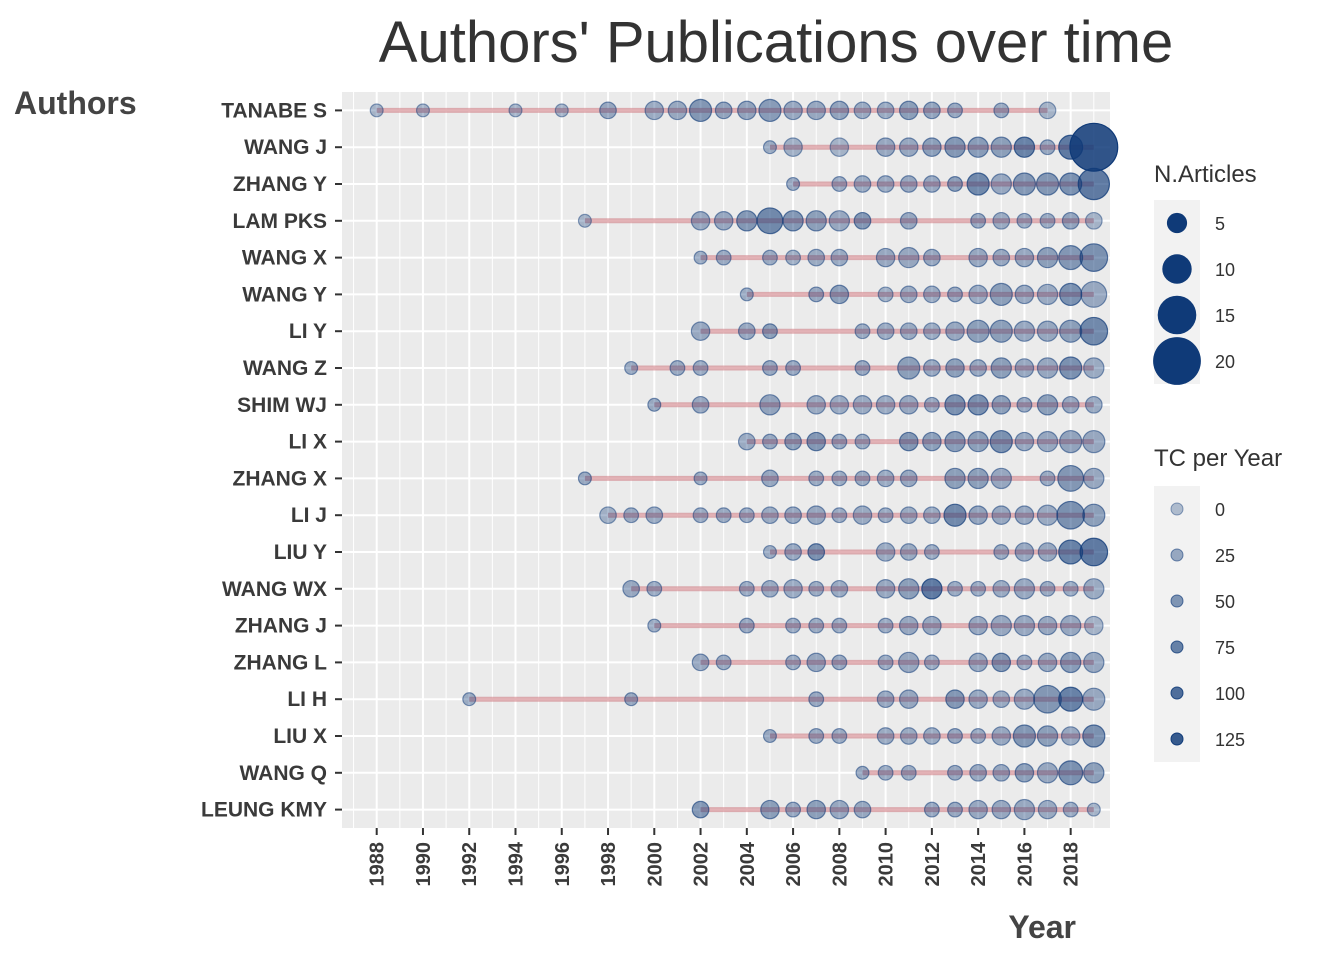 The height and width of the screenshot is (960, 1344). I want to click on tc-legend-label: 125, so click(1230, 740).